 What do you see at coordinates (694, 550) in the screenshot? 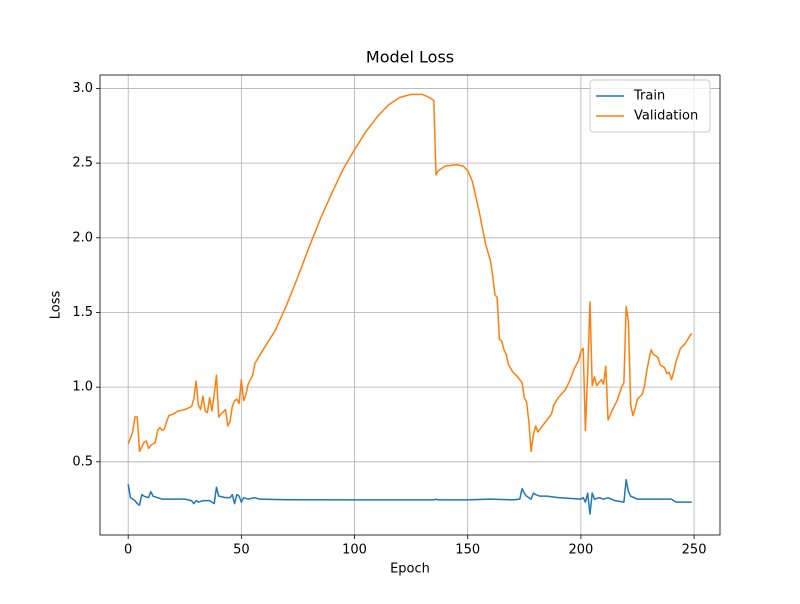
I see `x-tick-label: 250` at bounding box center [694, 550].